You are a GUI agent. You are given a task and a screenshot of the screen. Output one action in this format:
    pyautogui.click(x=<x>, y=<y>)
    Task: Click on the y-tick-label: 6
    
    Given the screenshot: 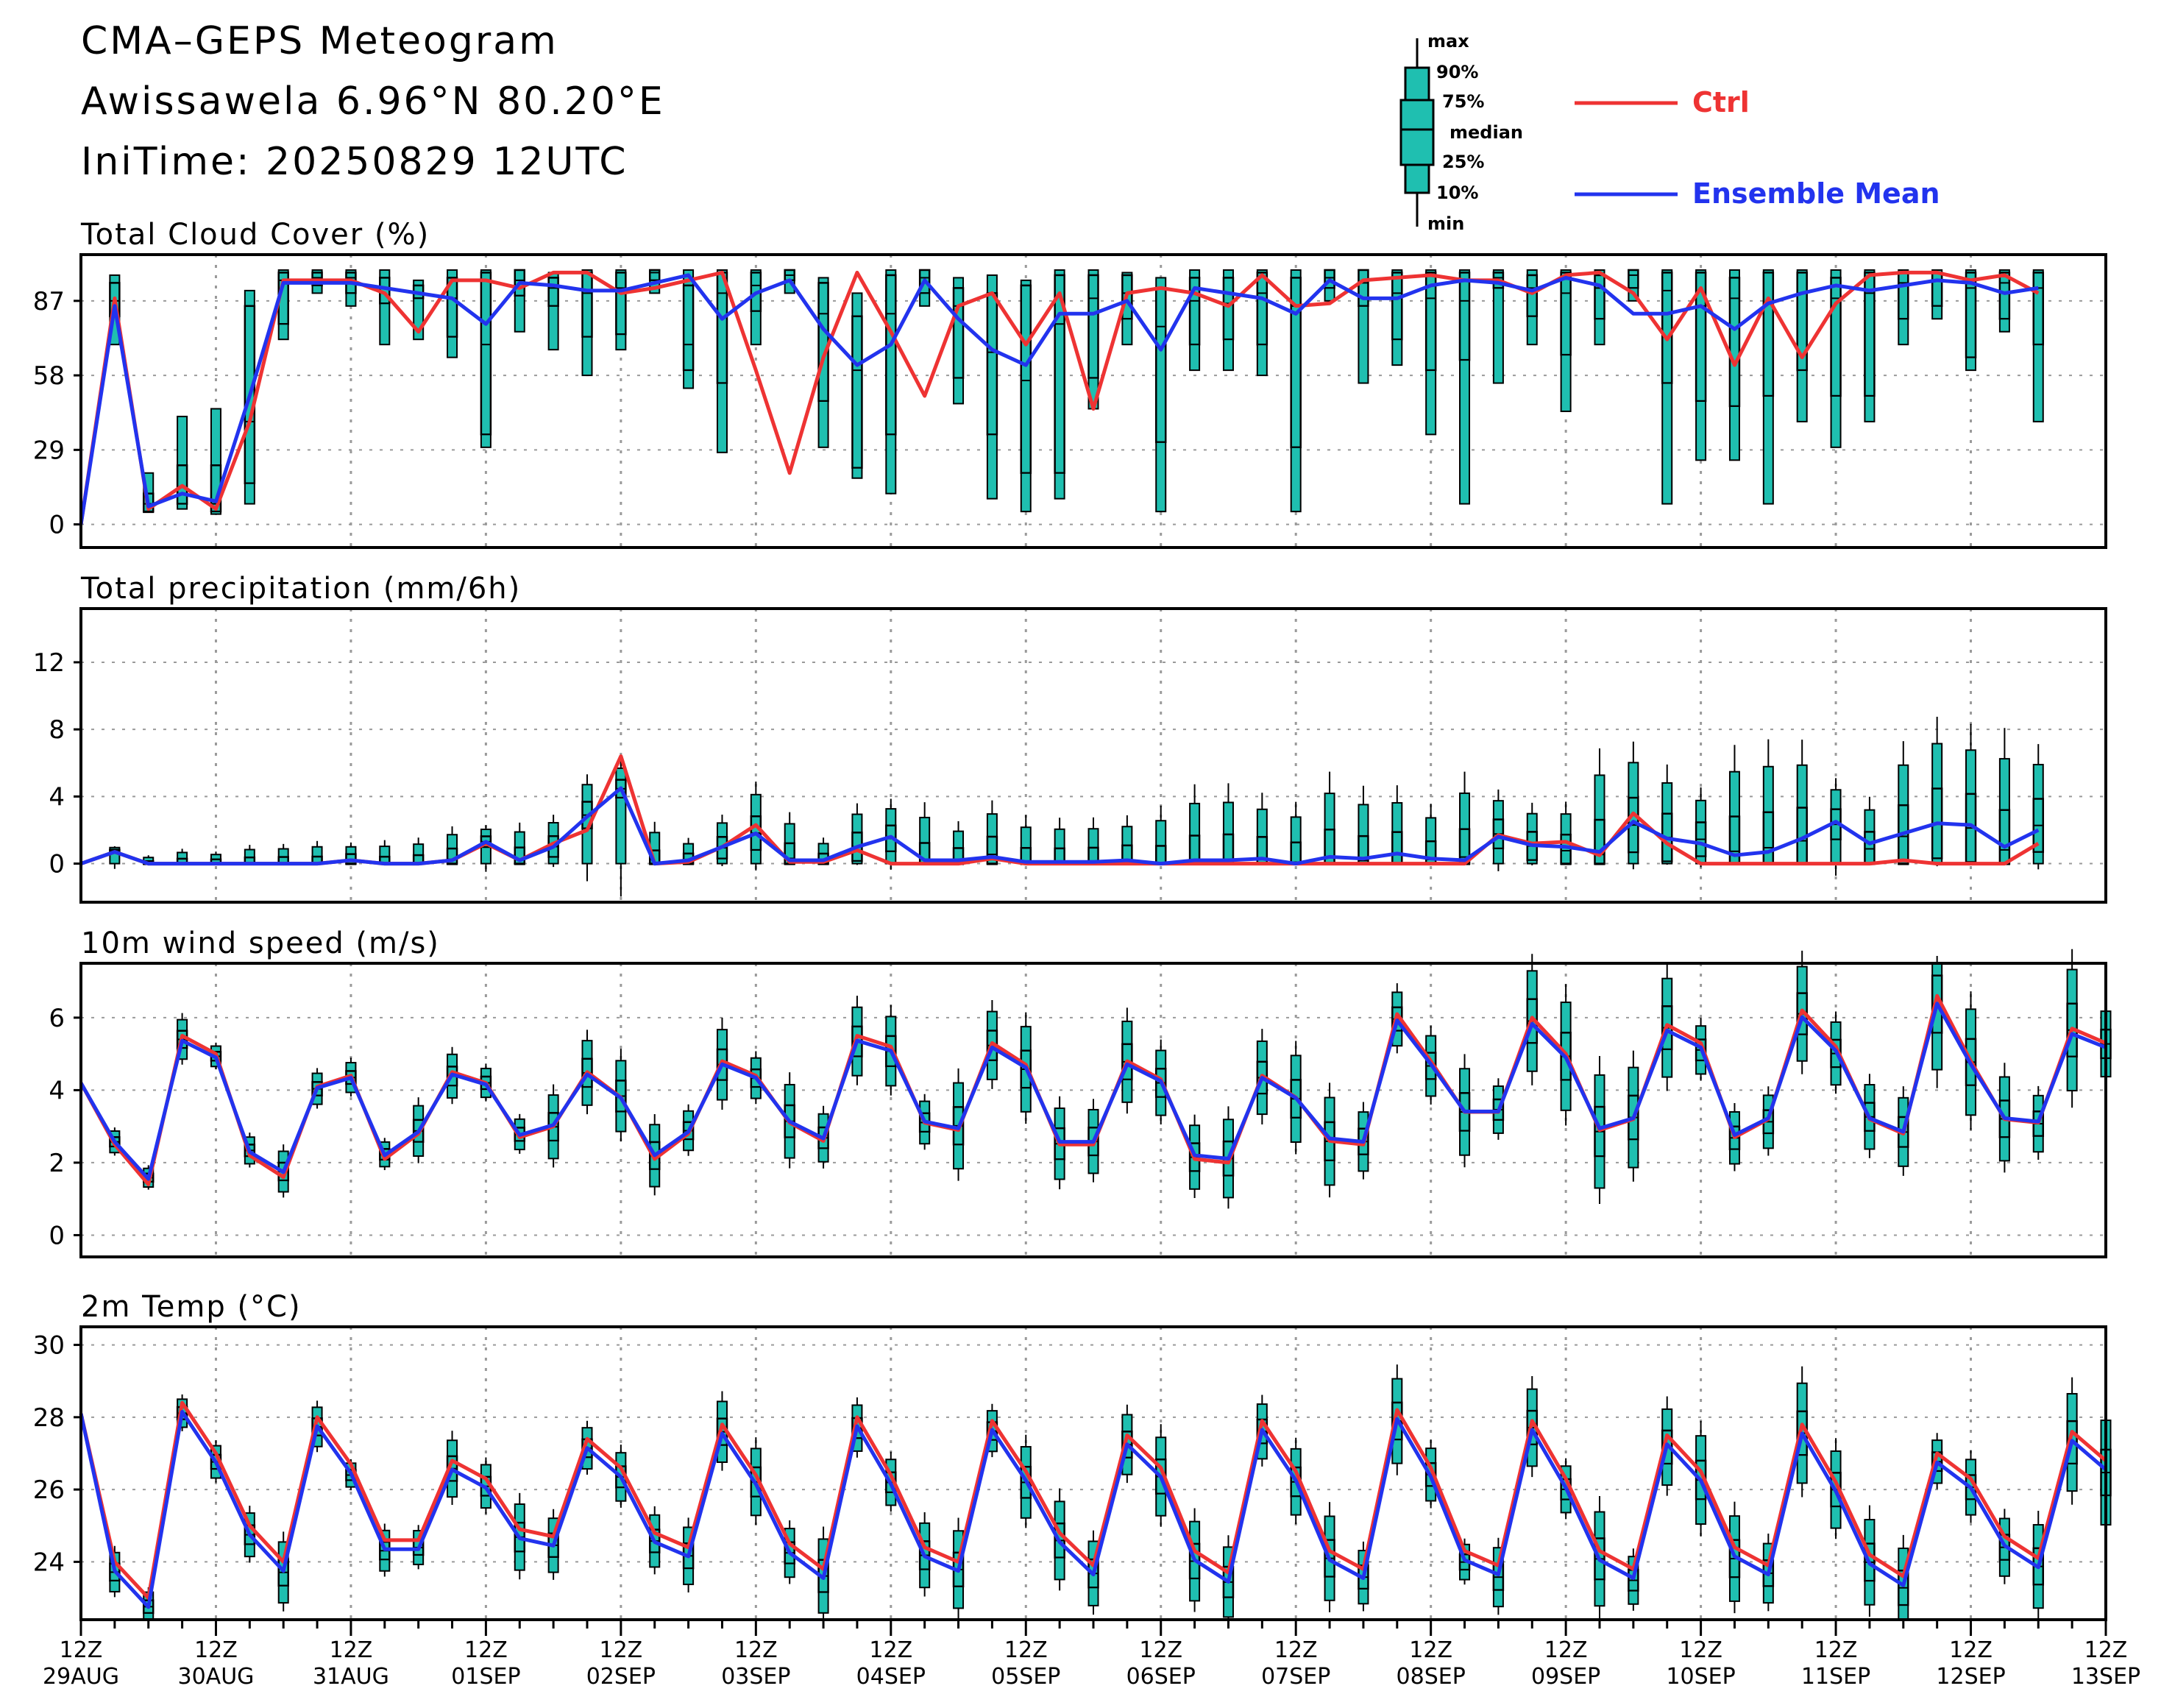 What is the action you would take?
    pyautogui.click(x=57, y=1019)
    